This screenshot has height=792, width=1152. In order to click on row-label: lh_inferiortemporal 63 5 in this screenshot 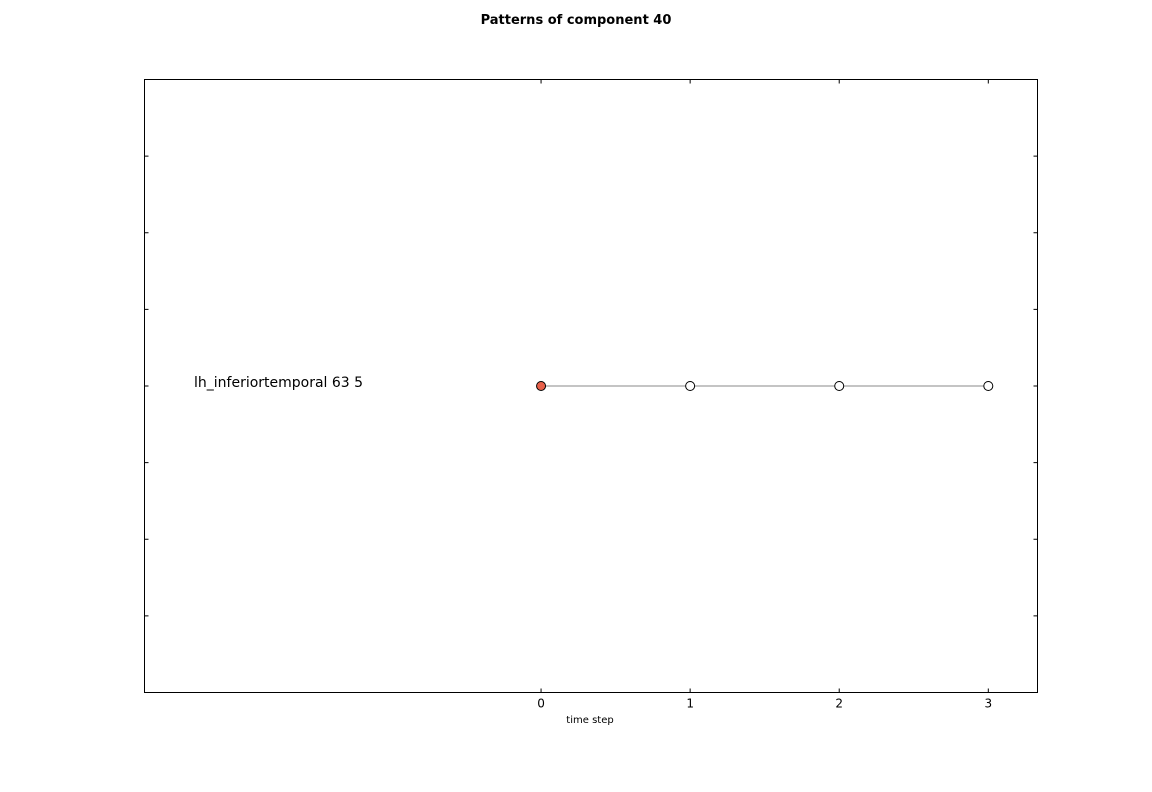, I will do `click(278, 383)`.